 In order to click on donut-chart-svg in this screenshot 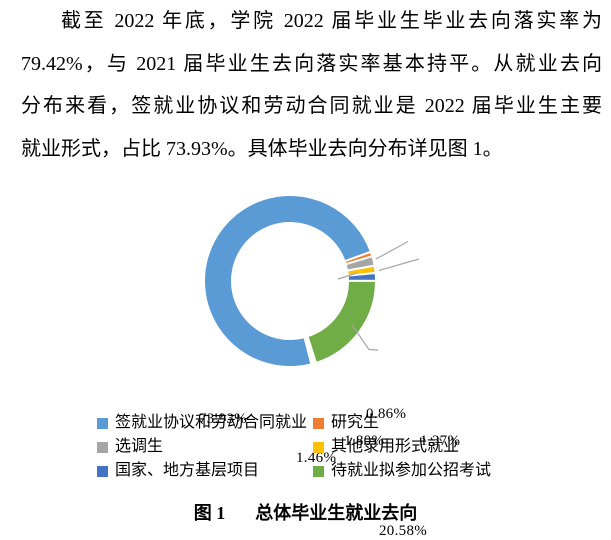, I will do `click(311, 281)`.